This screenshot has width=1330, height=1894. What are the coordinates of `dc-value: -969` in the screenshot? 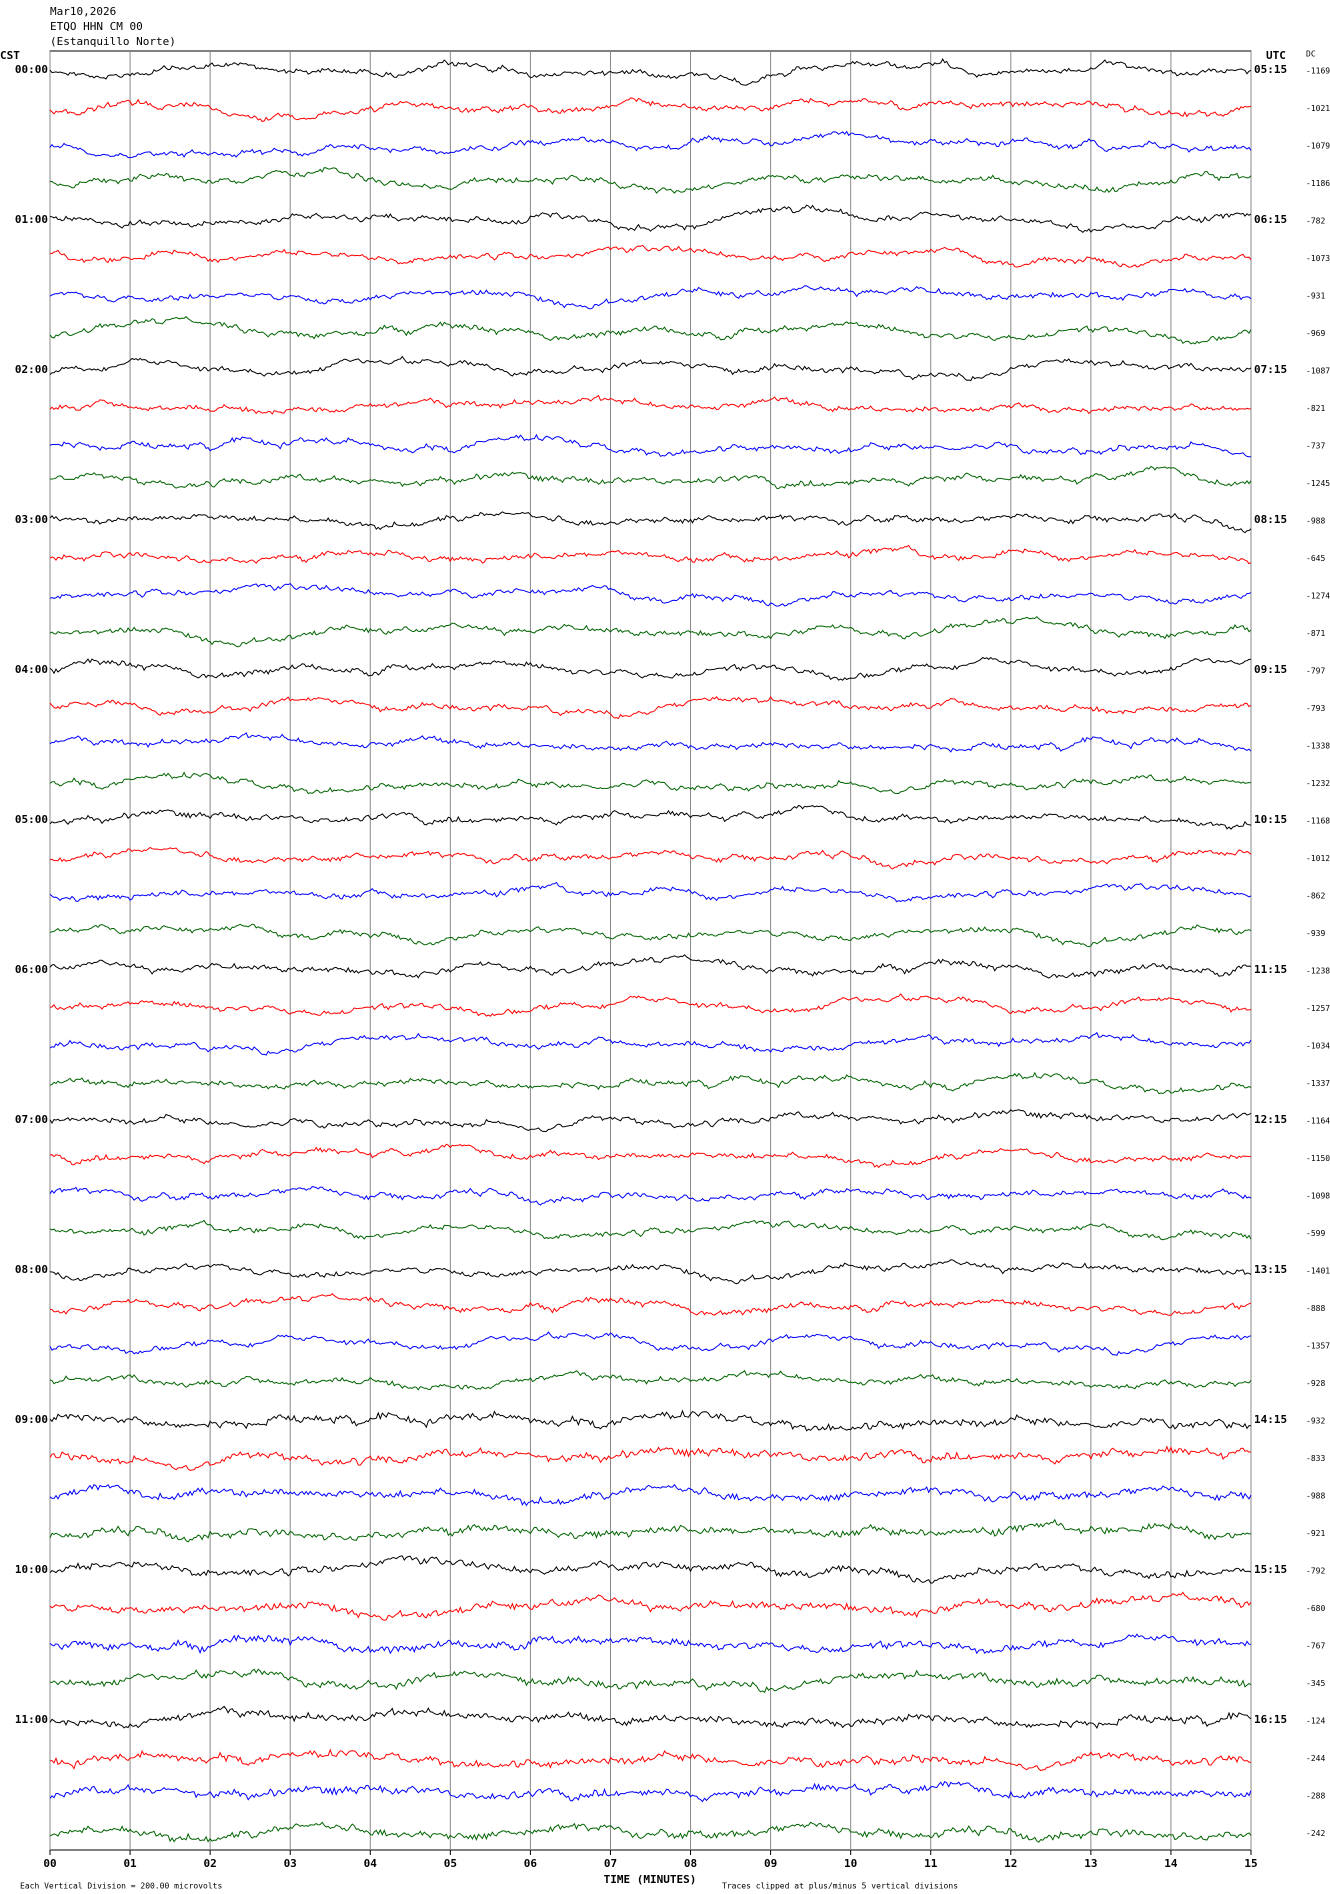 It's located at (1315, 333).